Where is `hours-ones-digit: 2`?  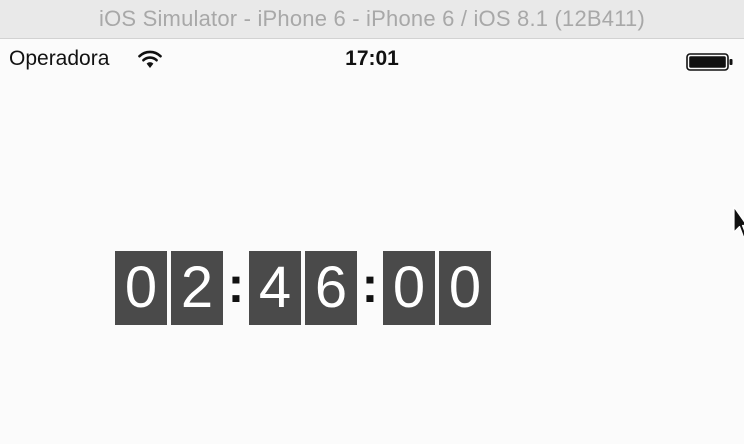
hours-ones-digit: 2 is located at coordinates (197, 288).